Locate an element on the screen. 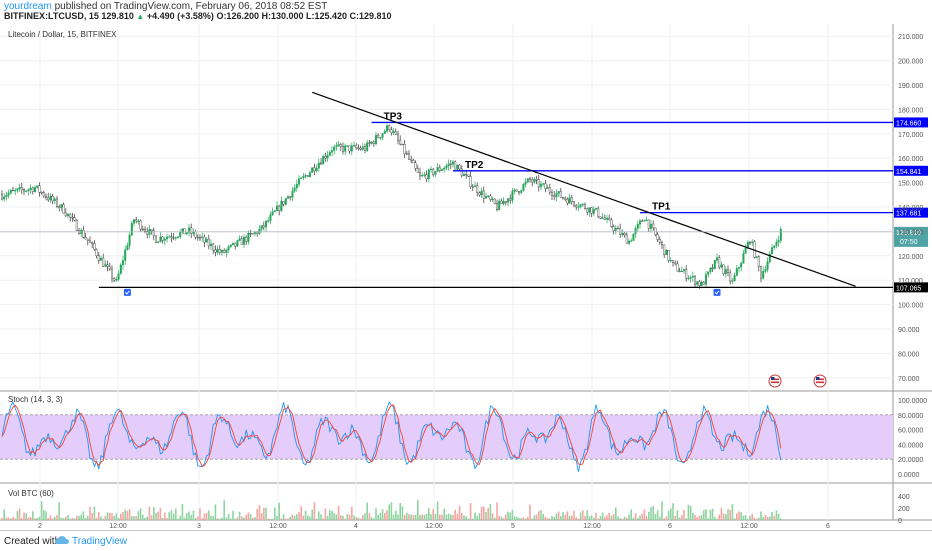 The height and width of the screenshot is (551, 932). checkbox-tick is located at coordinates (717, 292).